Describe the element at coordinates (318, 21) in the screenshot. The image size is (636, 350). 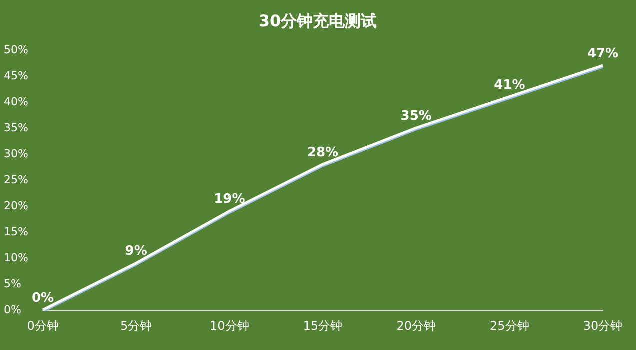
I see `chart-title: 30分钟充电测试` at that location.